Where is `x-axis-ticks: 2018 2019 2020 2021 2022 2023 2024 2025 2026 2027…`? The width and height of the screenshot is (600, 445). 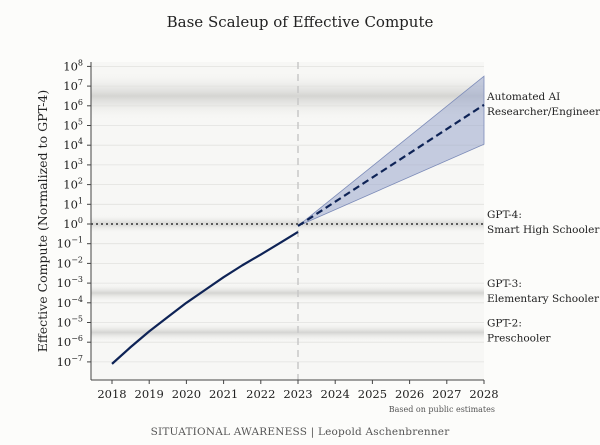
x-axis-ticks: 2018 2019 2020 2021 2022 2023 2024 2025 2026 2027… is located at coordinates (298, 390).